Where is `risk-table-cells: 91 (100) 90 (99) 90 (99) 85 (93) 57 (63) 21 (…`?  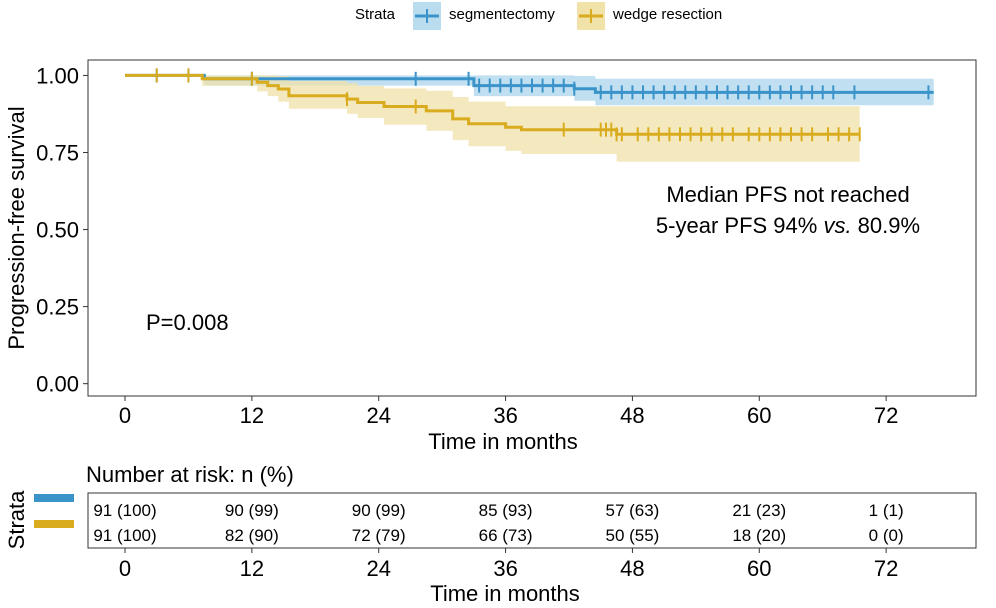 risk-table-cells: 91 (100) 90 (99) 90 (99) 85 (93) 57 (63) 21 (… is located at coordinates (498, 523).